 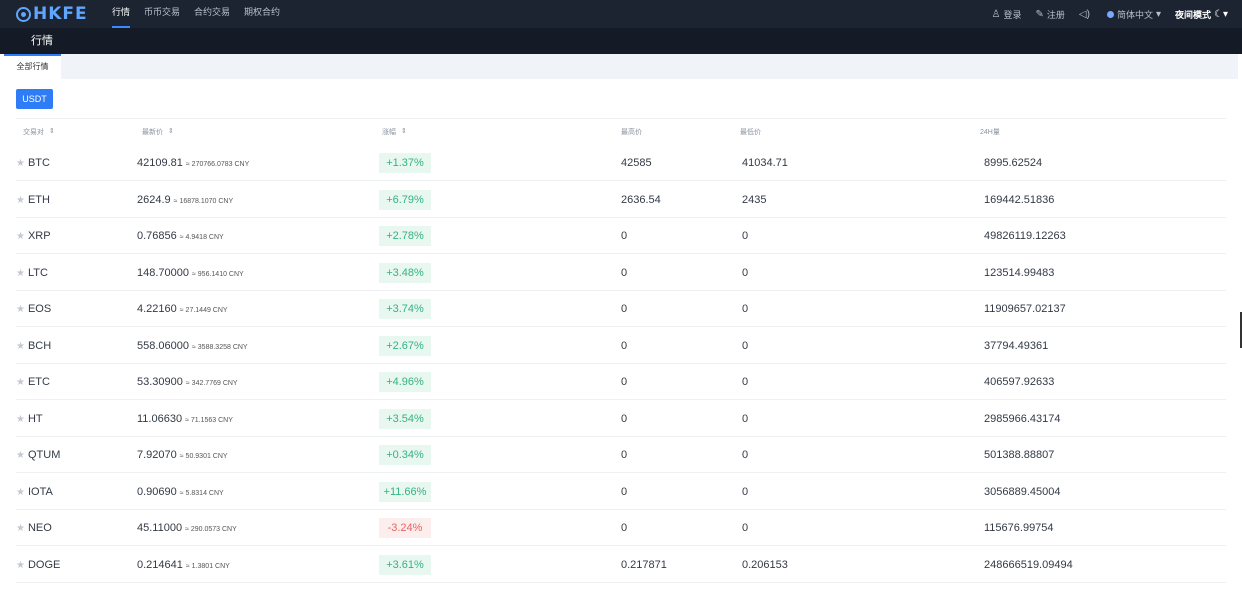 I want to click on pair-cell: ★ HT, so click(x=29, y=419).